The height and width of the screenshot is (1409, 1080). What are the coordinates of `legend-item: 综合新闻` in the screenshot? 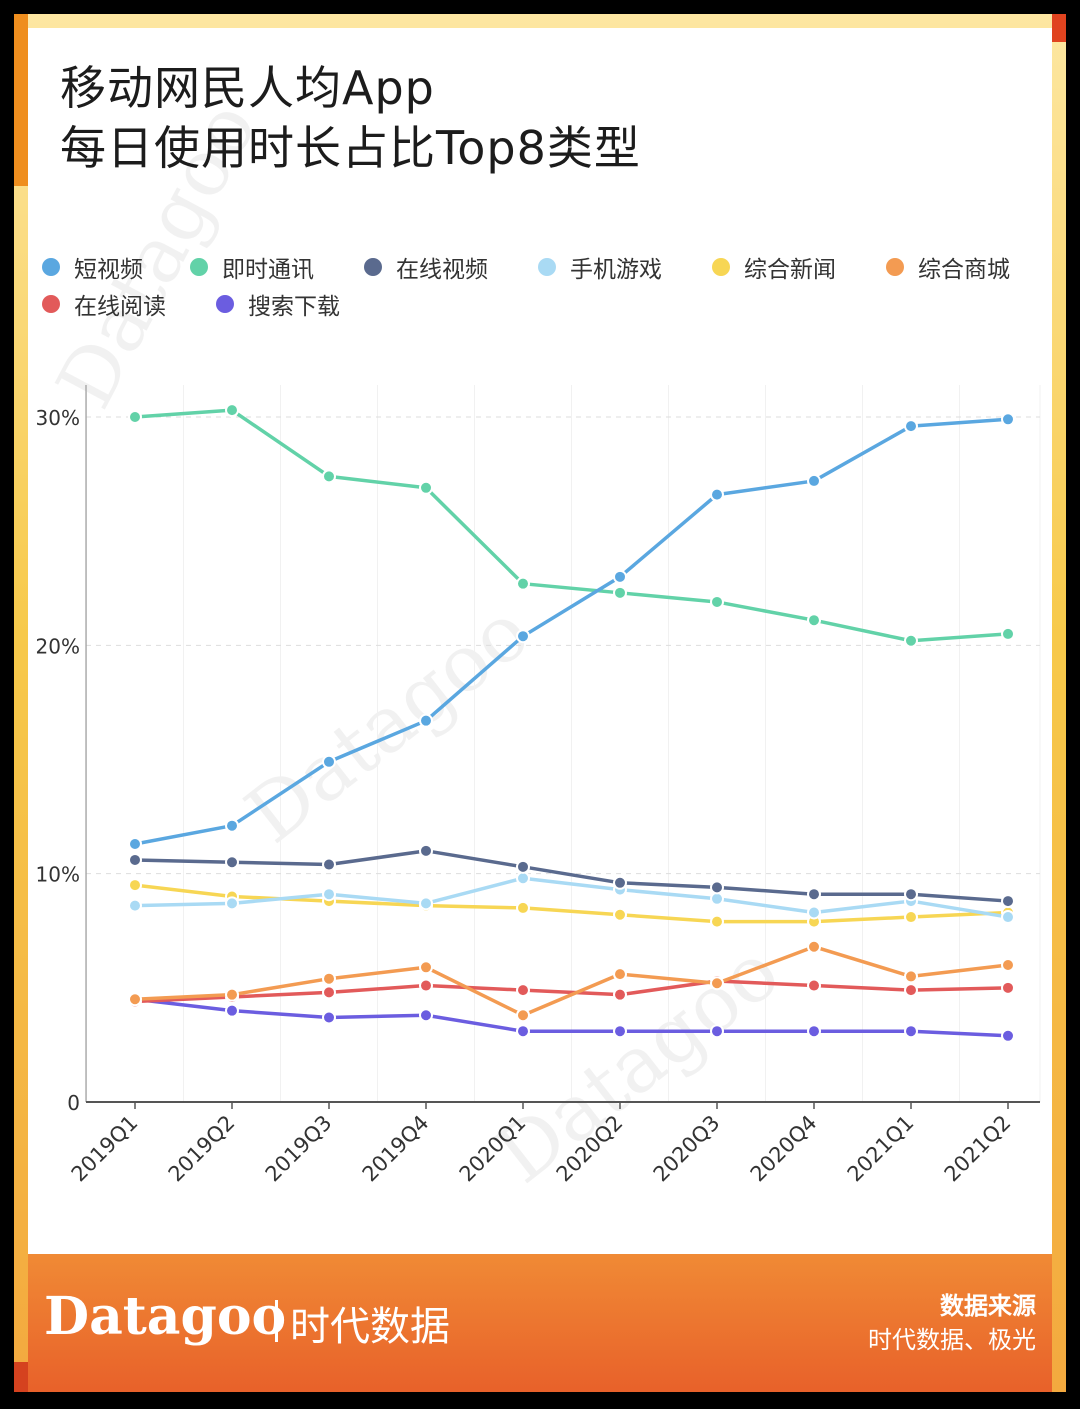 It's located at (774, 267).